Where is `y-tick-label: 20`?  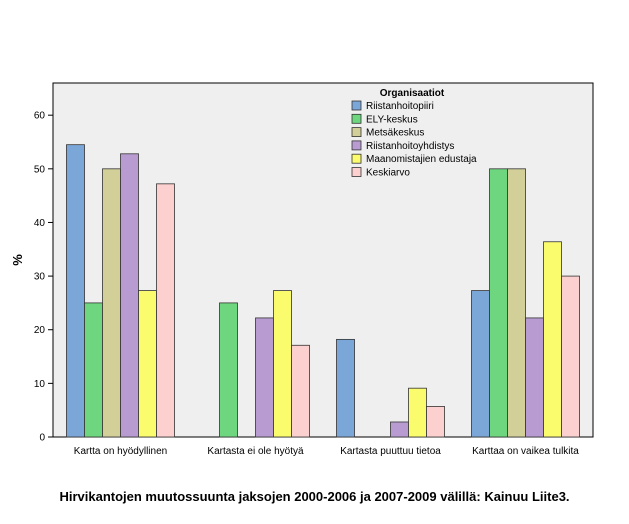
y-tick-label: 20 is located at coordinates (40, 330).